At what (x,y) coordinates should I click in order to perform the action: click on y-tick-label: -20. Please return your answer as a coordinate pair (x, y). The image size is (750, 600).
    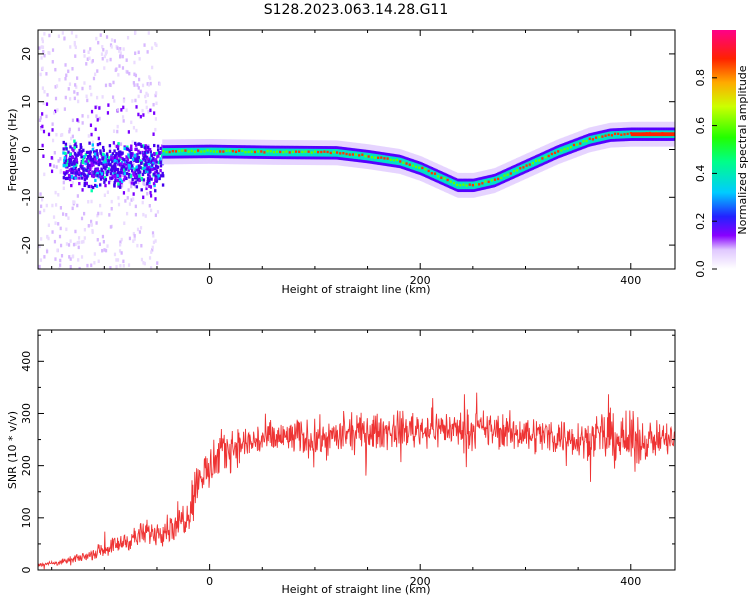
    Looking at the image, I should click on (26, 245).